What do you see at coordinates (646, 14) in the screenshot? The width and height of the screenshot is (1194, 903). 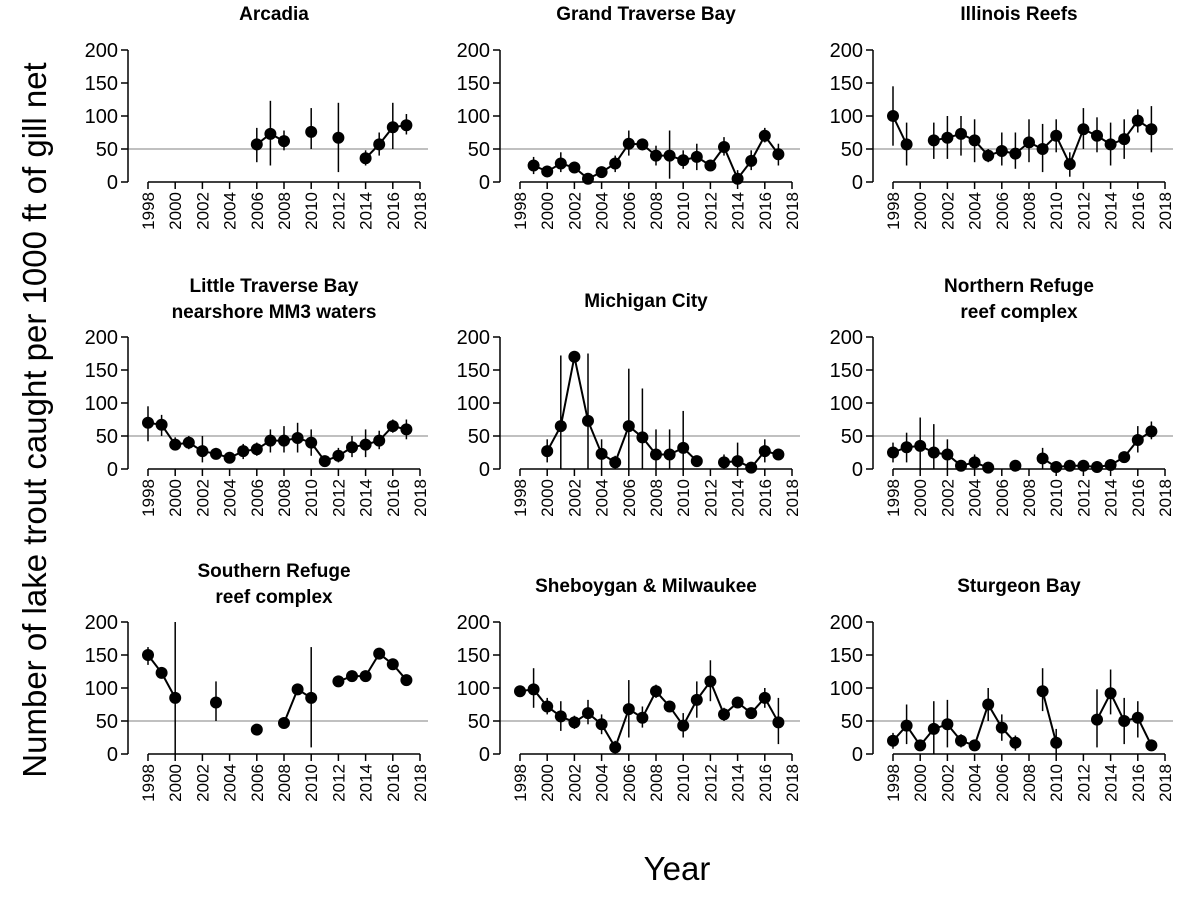 I see `panel-title: Grand Traverse Bay` at bounding box center [646, 14].